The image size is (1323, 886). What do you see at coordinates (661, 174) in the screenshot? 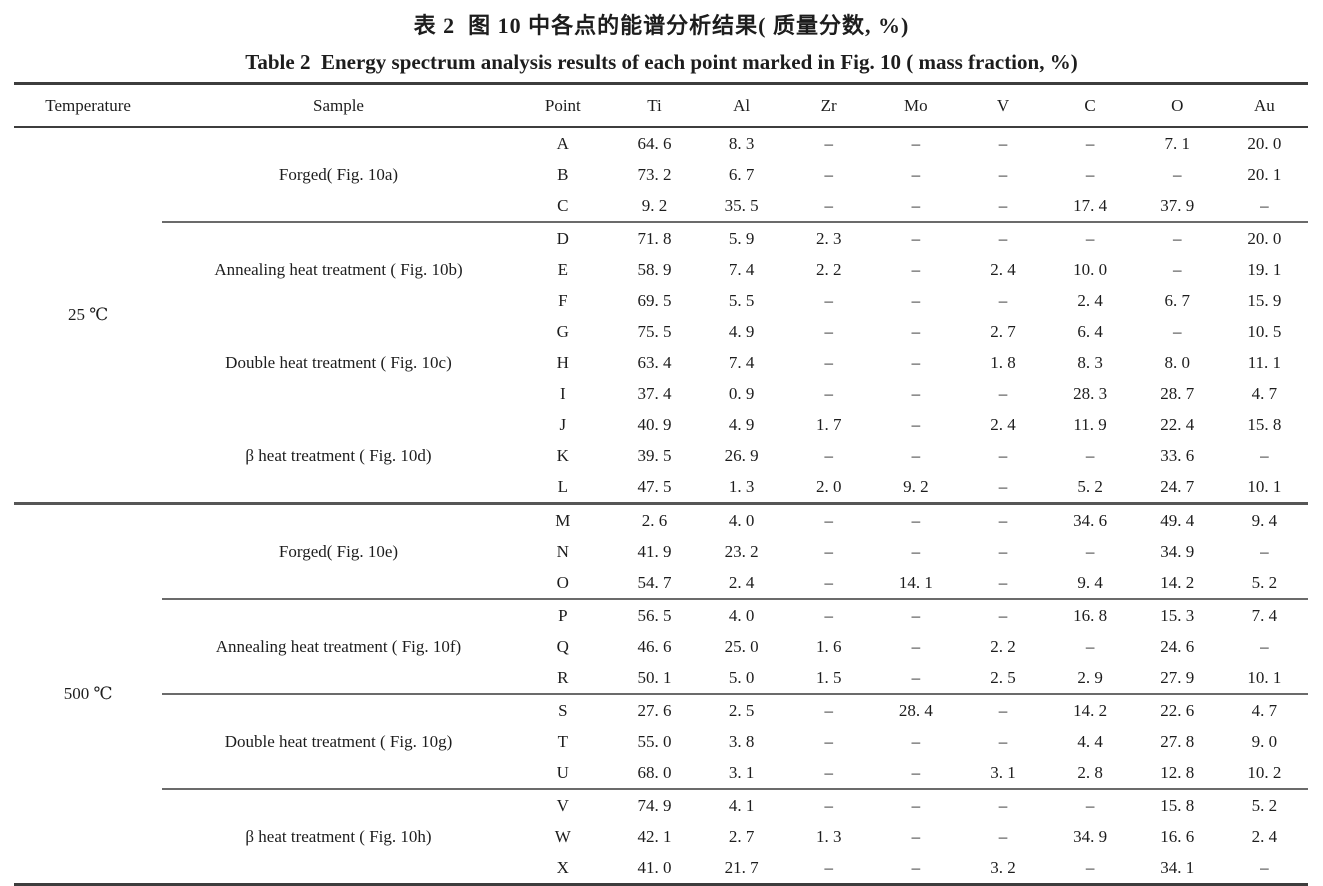
I see `table-row: B 73. 2 6. 7 – – – – – 20. 1` at bounding box center [661, 174].